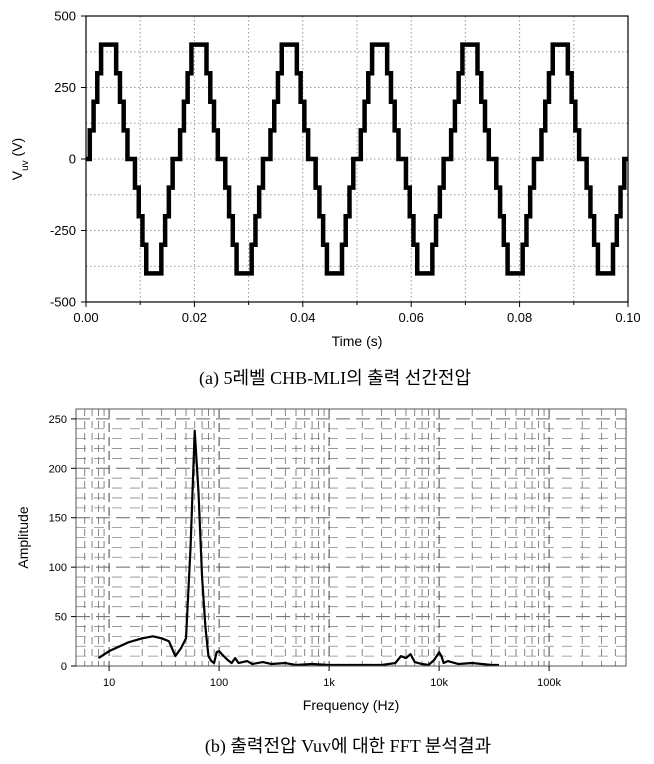 This screenshot has width=654, height=764. Describe the element at coordinates (20, 159) in the screenshot. I see `y-axis-label-a: Vuv (V)` at that location.